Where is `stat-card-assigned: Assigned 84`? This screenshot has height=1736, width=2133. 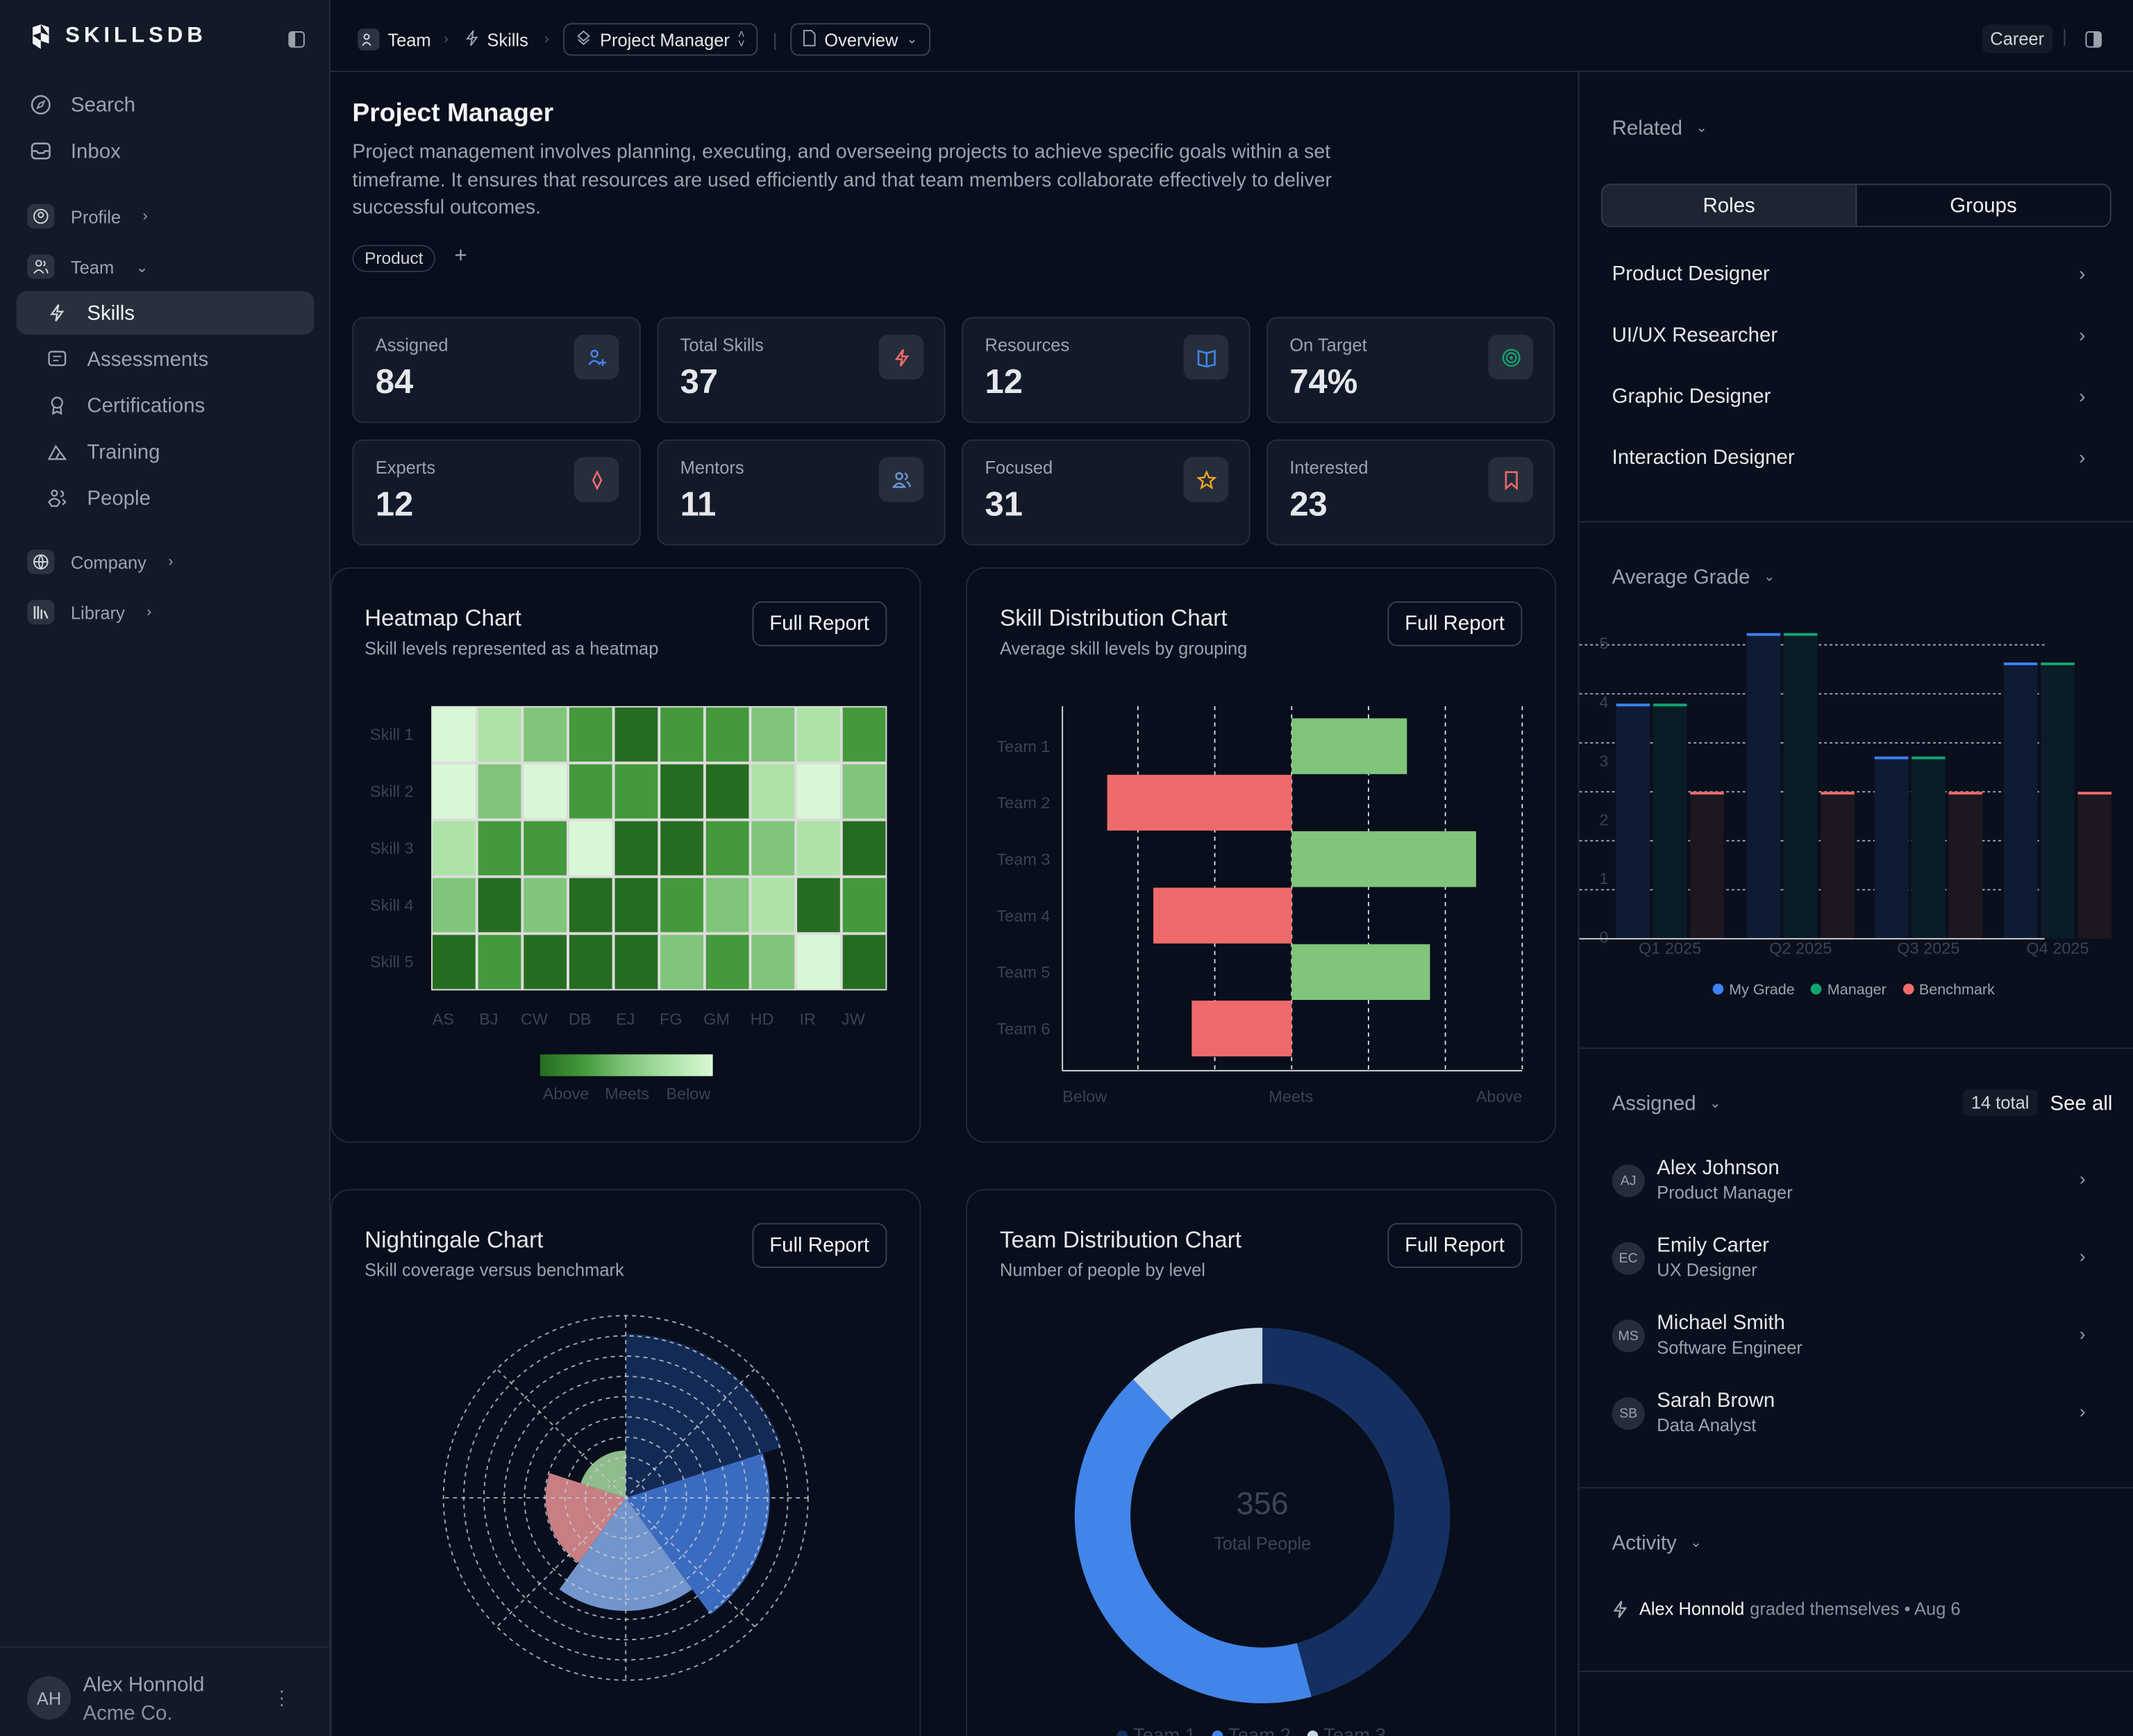 stat-card-assigned: Assigned 84 is located at coordinates (496, 370).